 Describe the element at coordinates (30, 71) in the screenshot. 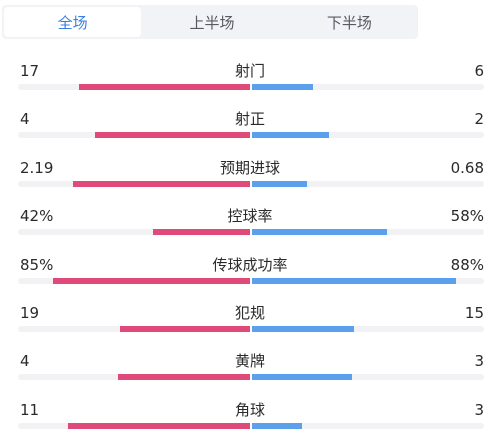

I see `home-value: 17` at that location.